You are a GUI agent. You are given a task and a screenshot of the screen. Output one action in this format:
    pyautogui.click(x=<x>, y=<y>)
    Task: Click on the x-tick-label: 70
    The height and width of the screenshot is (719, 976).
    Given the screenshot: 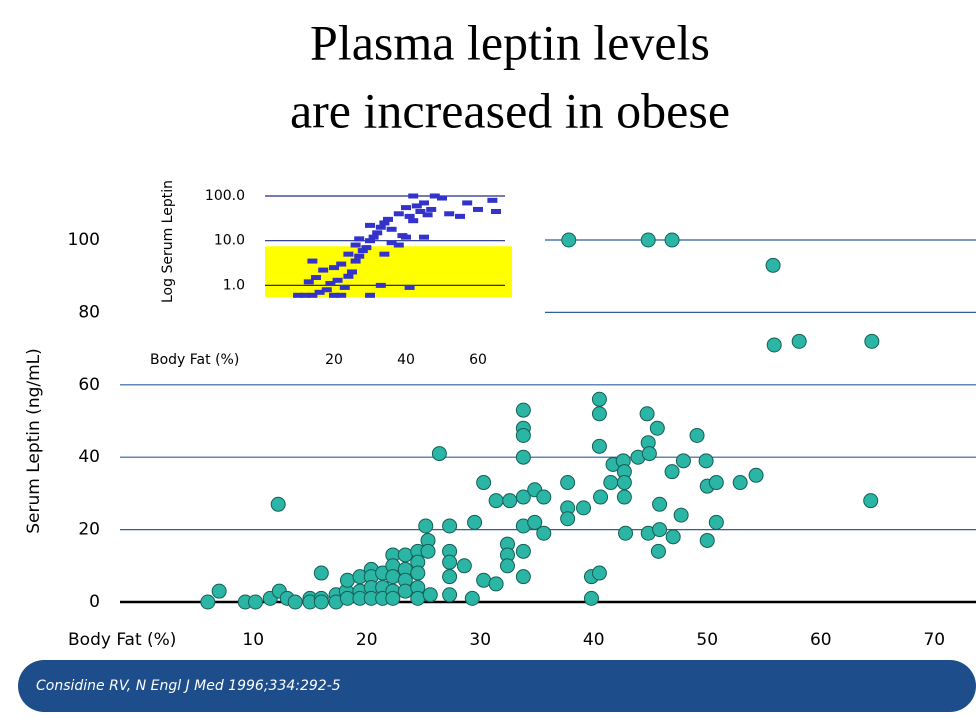 What is the action you would take?
    pyautogui.click(x=934, y=640)
    